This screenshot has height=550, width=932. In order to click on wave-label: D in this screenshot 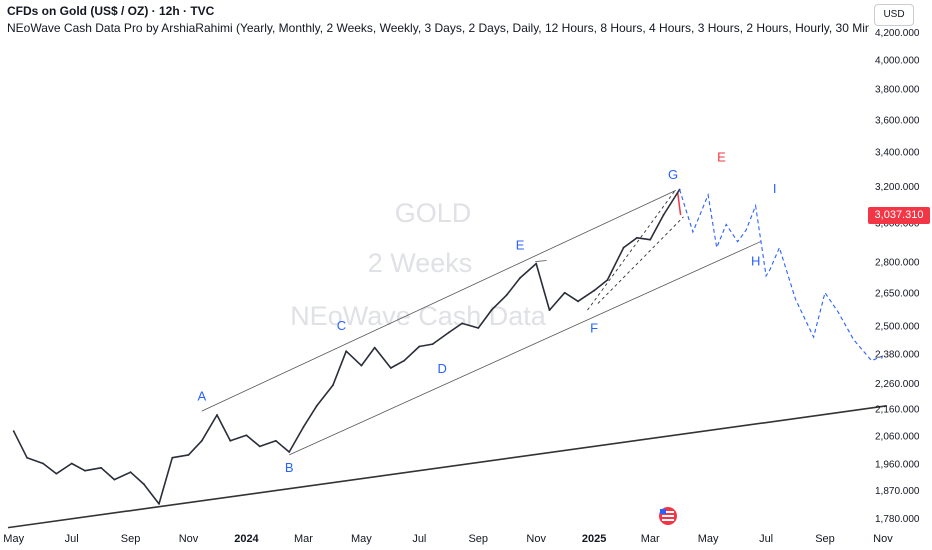, I will do `click(441, 368)`.